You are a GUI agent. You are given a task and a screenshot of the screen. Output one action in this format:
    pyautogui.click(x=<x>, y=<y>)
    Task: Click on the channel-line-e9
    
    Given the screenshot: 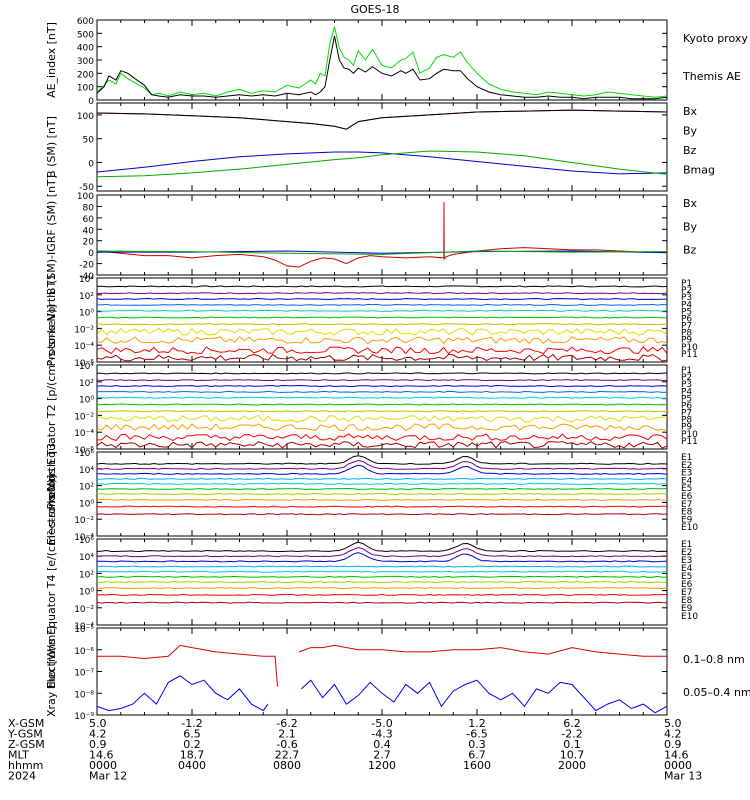 What is the action you would take?
    pyautogui.click(x=382, y=594)
    